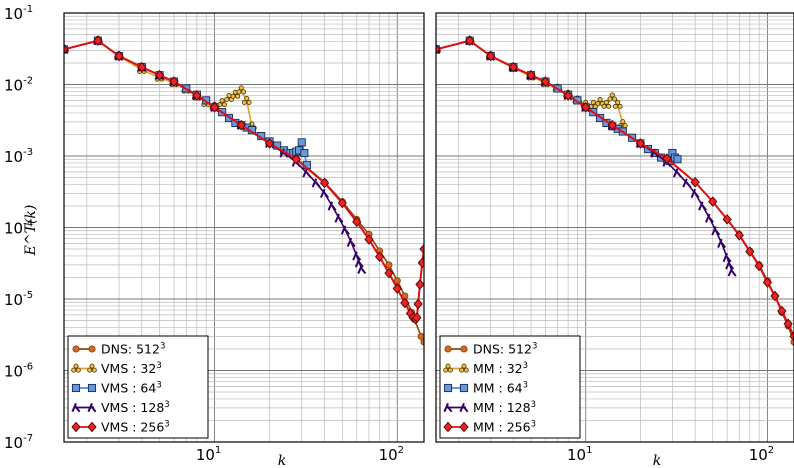 The image size is (794, 468). Describe the element at coordinates (504, 427) in the screenshot. I see `legend-label: MM : 2563` at that location.